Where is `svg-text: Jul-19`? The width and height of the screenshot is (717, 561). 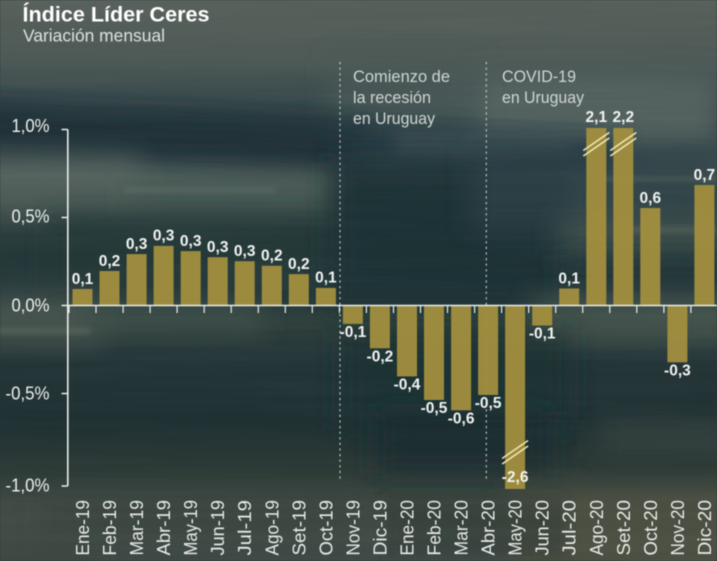 svg-text: Jul-19 is located at coordinates (245, 528).